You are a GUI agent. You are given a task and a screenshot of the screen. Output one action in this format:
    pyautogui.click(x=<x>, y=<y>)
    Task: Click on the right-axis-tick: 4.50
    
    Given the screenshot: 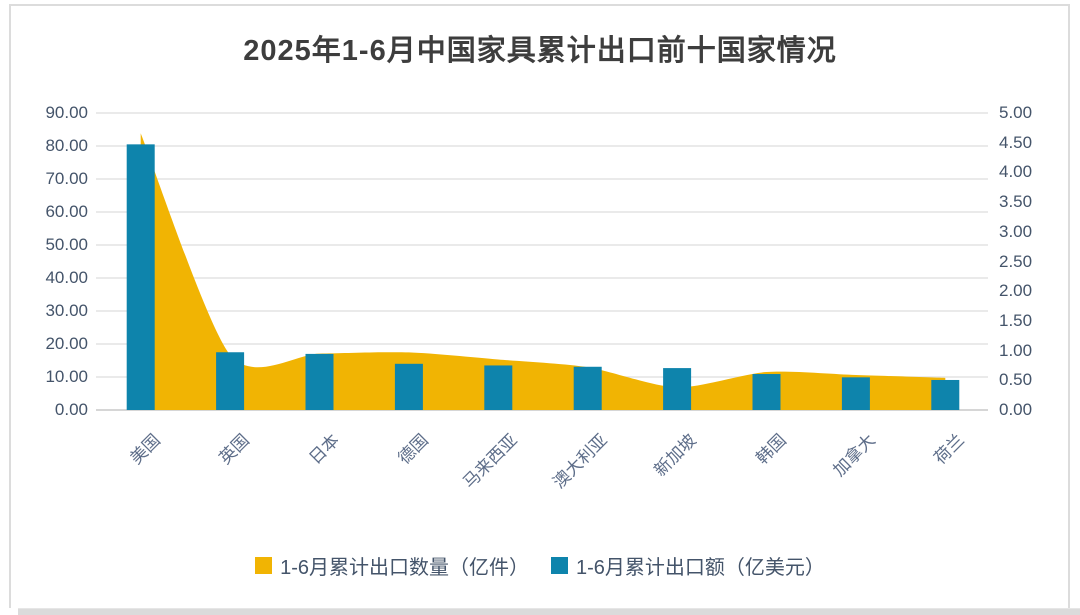 What is the action you would take?
    pyautogui.click(x=1016, y=142)
    